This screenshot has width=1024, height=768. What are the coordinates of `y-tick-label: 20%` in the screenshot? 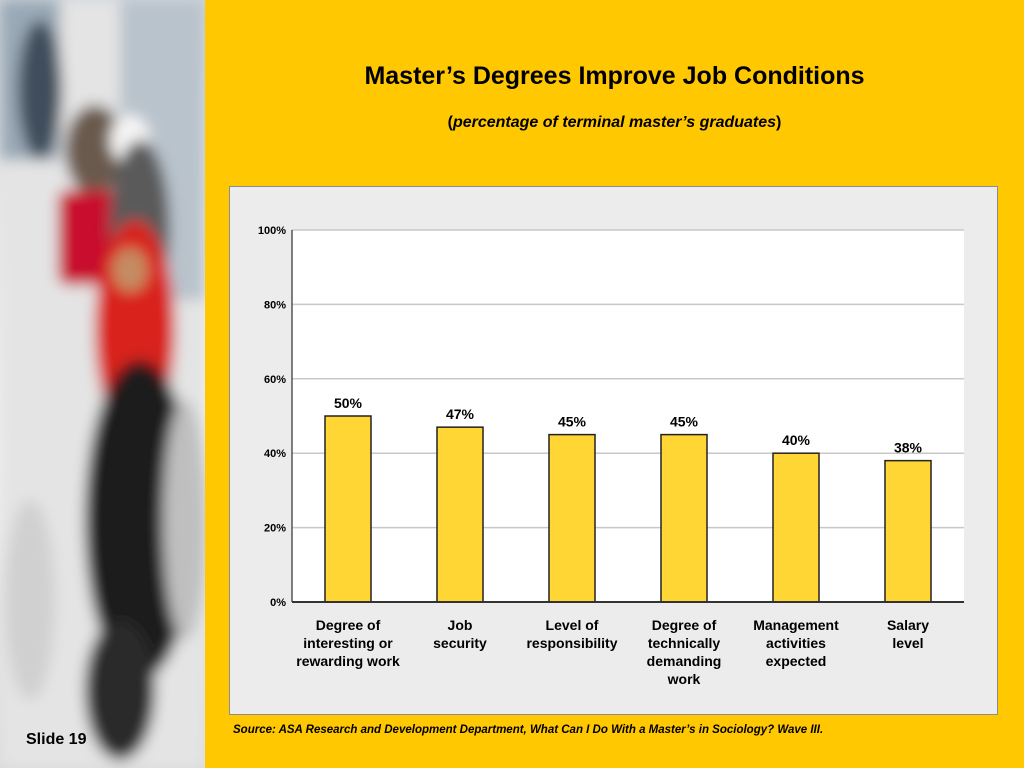 It's located at (275, 529).